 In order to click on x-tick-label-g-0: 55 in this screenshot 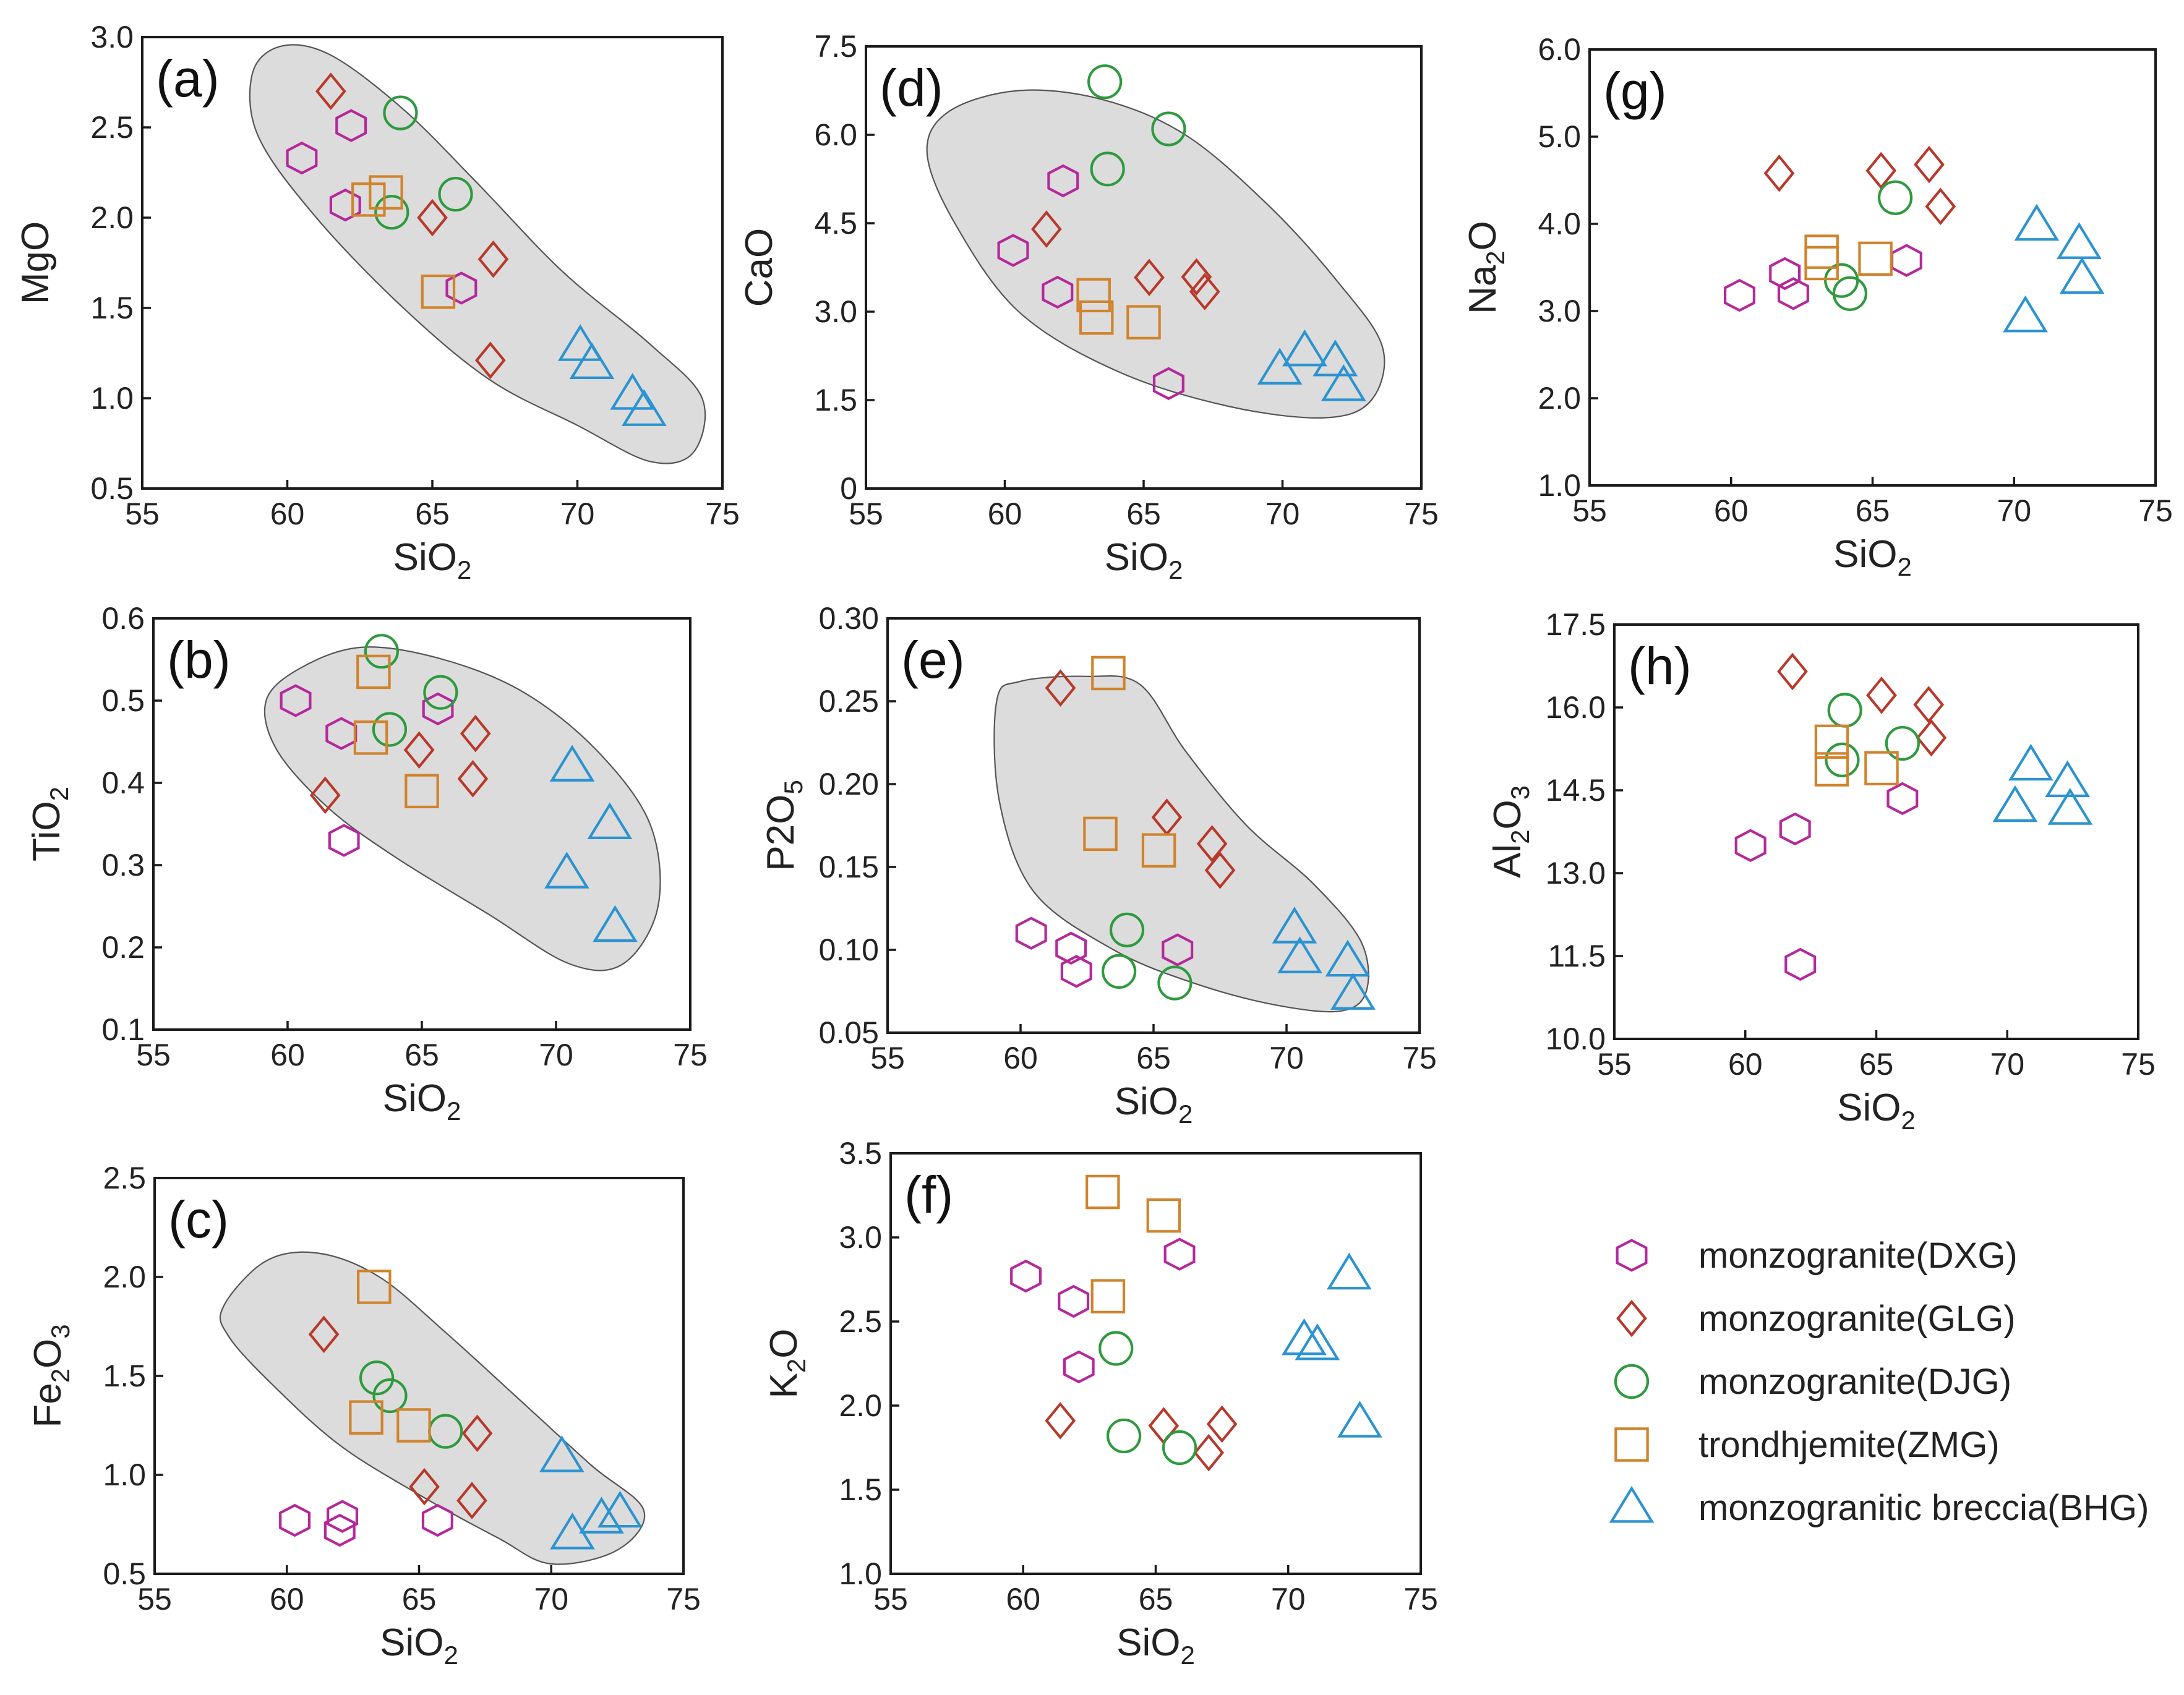, I will do `click(1589, 510)`.